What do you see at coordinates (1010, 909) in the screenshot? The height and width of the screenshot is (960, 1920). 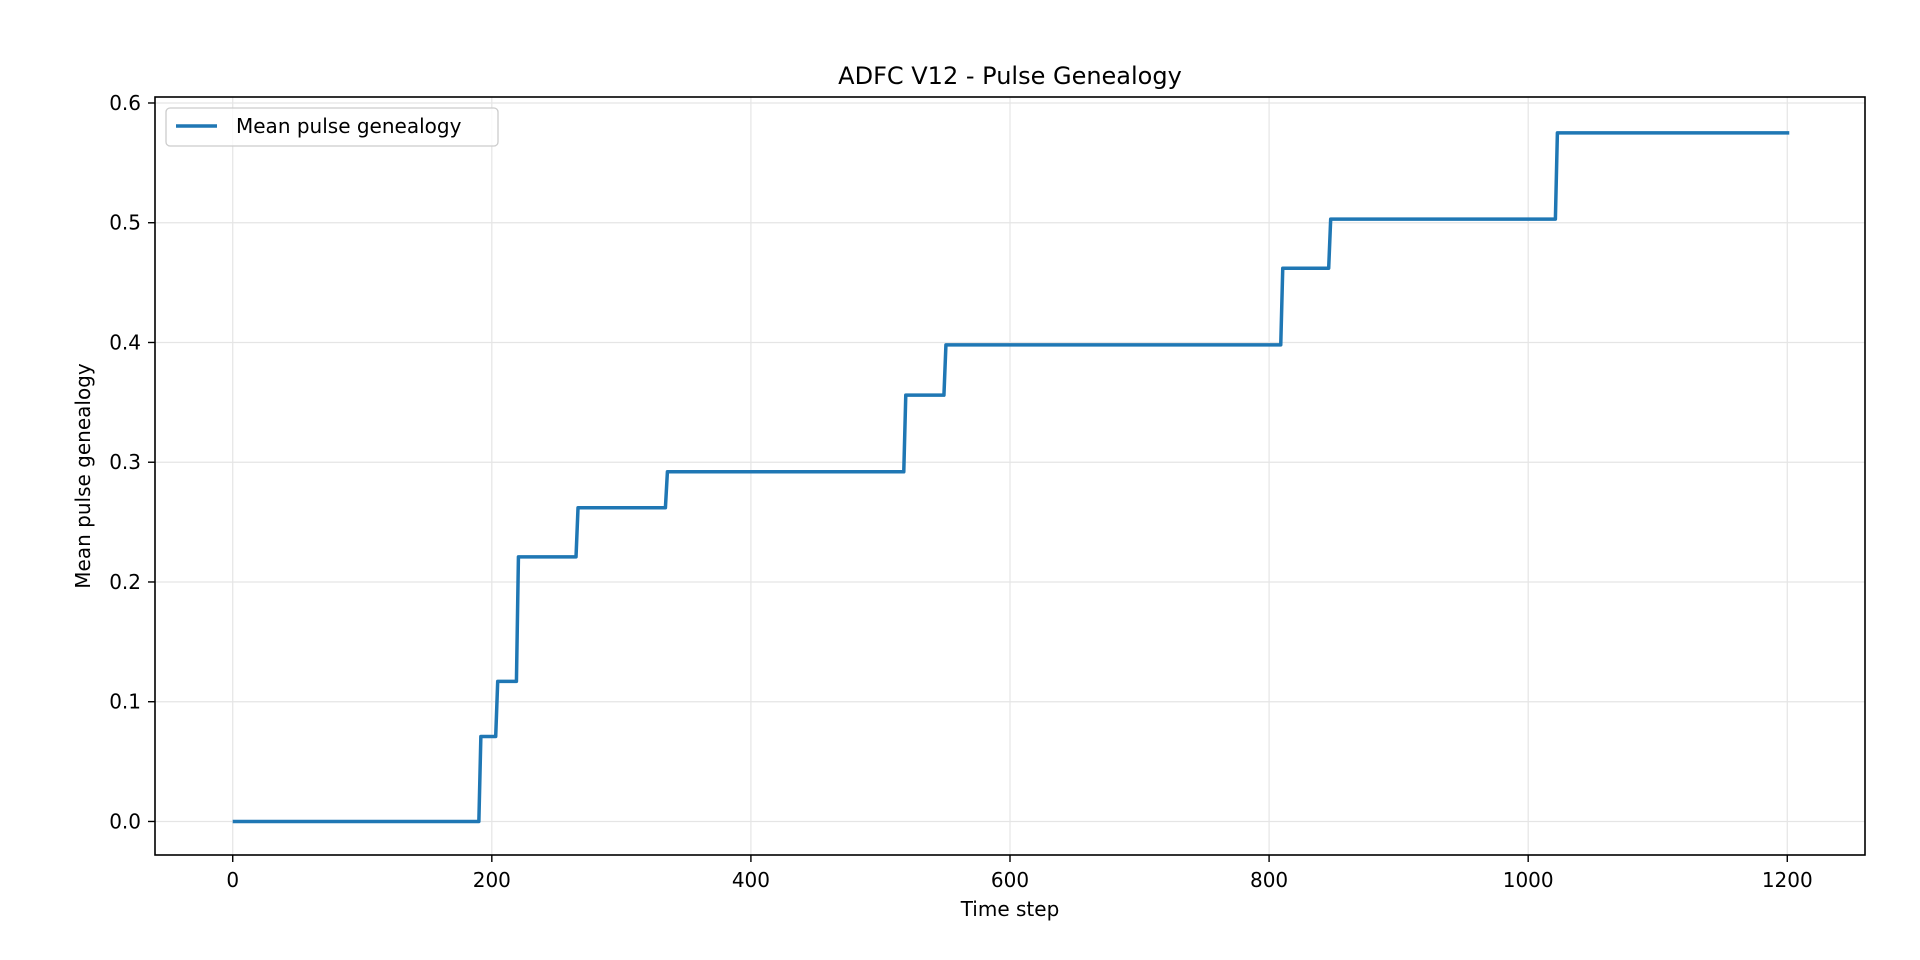 I see `x-axis-label: Time step` at bounding box center [1010, 909].